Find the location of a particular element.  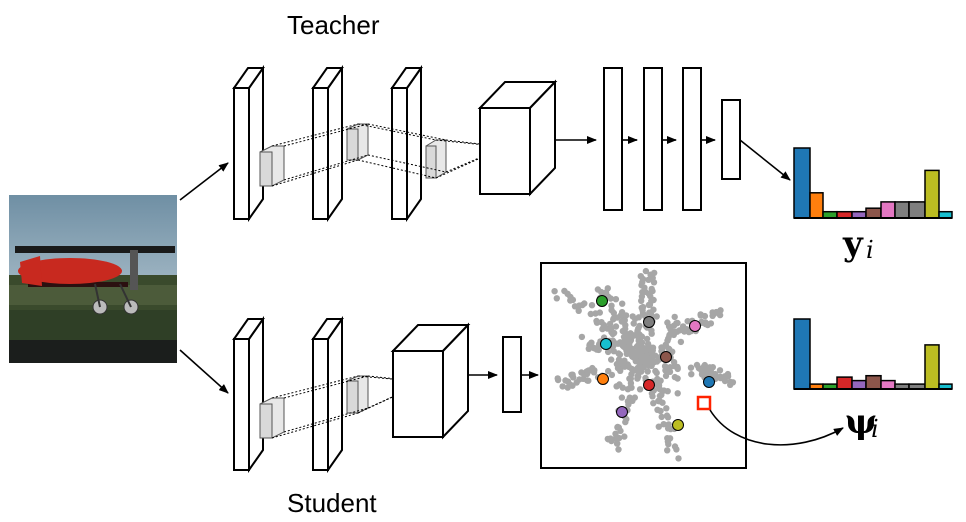

centroid-cyan is located at coordinates (606, 344).